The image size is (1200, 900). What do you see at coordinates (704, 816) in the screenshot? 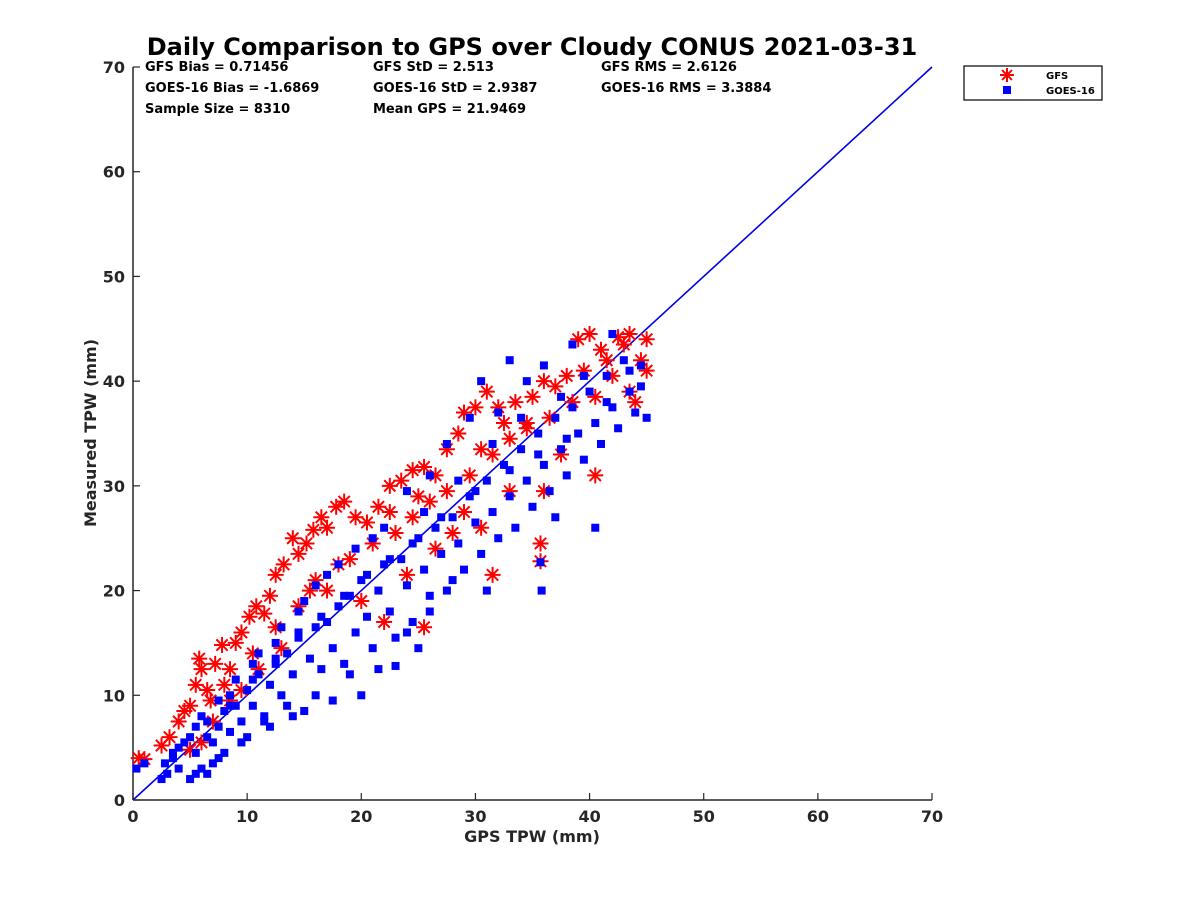
I see `x-tick-label-5: 50` at bounding box center [704, 816].